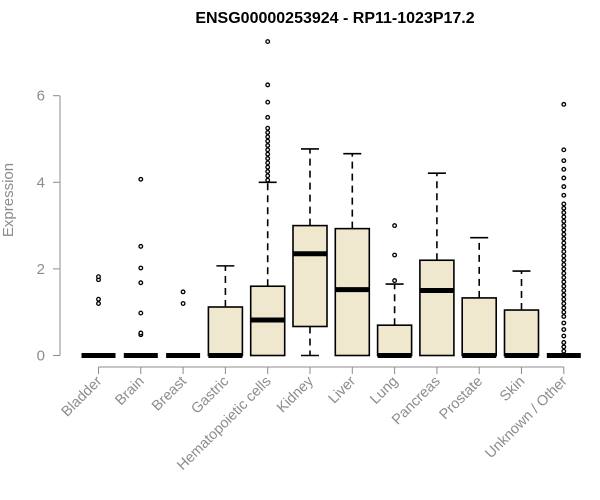 The height and width of the screenshot is (500, 600). I want to click on x-tick-label: Brain, so click(129, 391).